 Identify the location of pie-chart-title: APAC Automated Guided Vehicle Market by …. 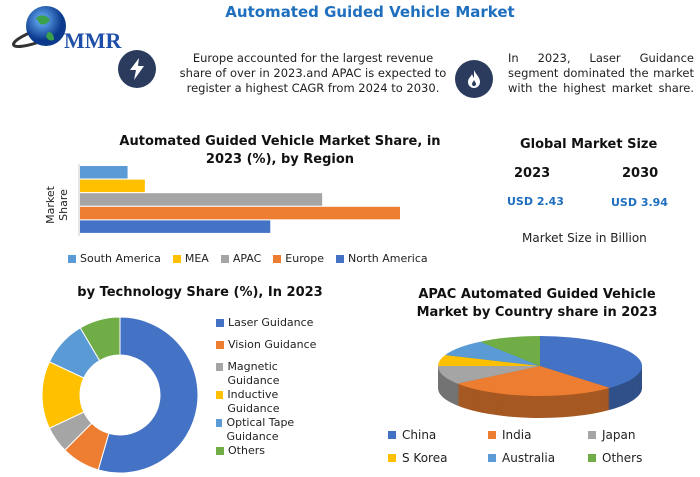
(537, 303).